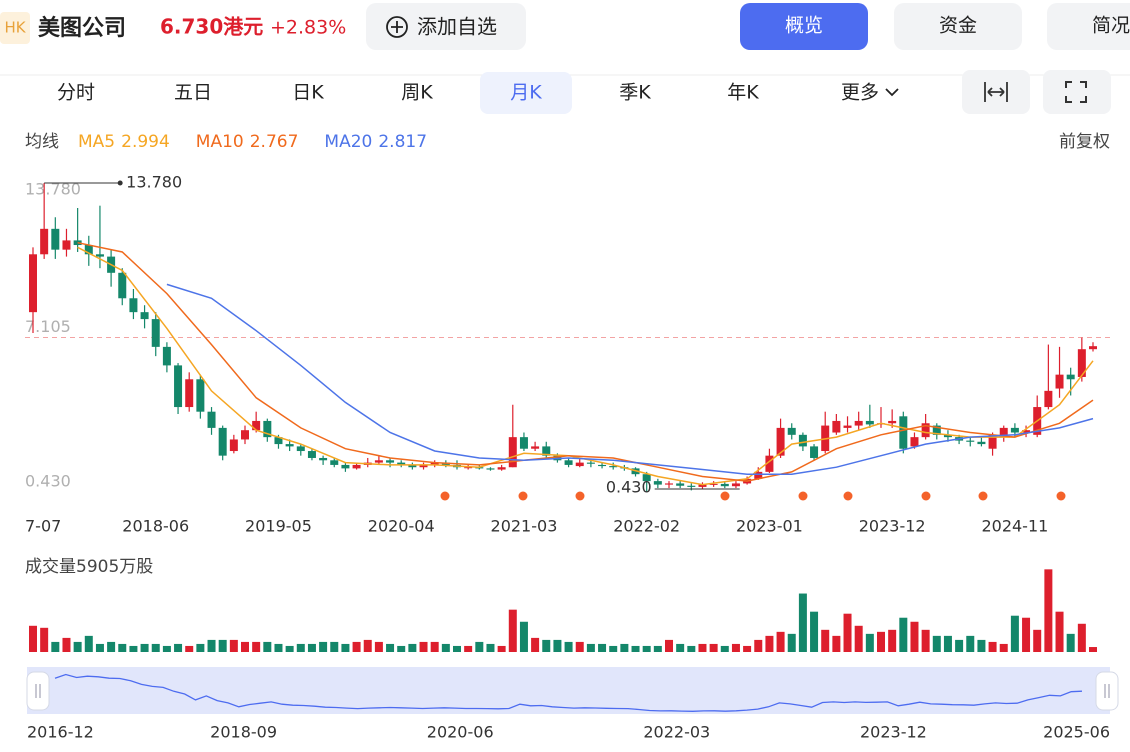 The image size is (1130, 752). Describe the element at coordinates (15, 28) in the screenshot. I see `badge-bg` at that location.